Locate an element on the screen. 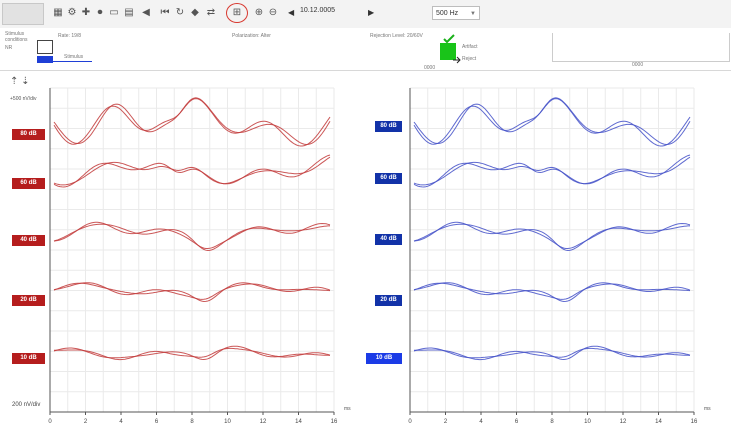  green-side-top: Artifact is located at coordinates (470, 47).